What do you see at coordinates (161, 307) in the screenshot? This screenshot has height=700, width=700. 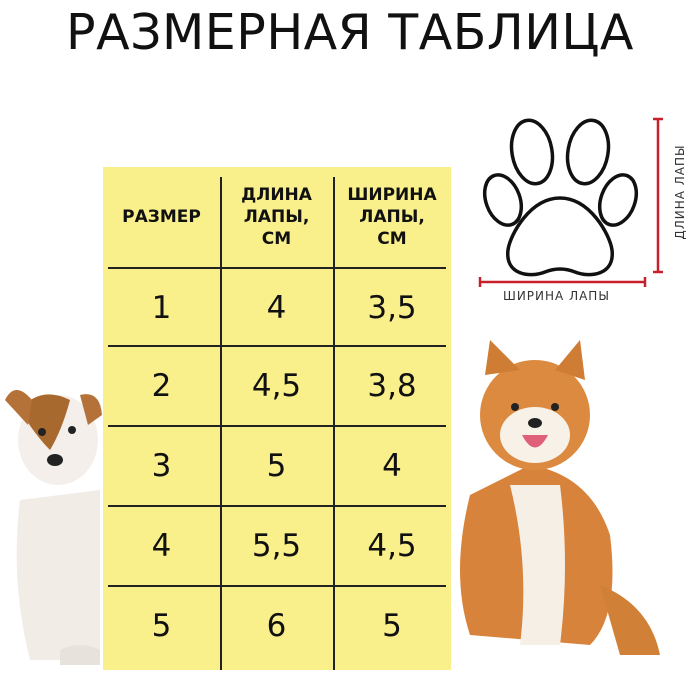 I see `table-cell: 1` at bounding box center [161, 307].